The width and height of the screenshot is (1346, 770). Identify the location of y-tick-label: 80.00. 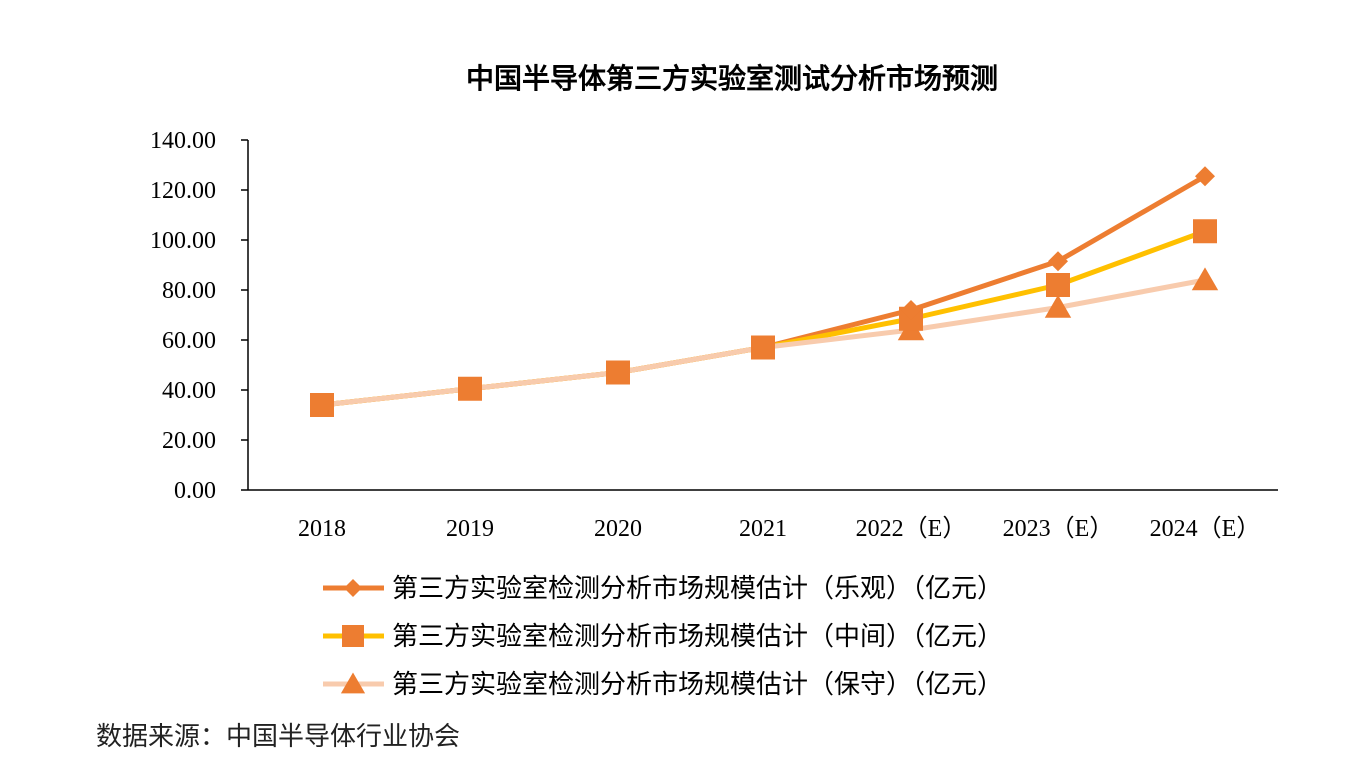
(189, 291).